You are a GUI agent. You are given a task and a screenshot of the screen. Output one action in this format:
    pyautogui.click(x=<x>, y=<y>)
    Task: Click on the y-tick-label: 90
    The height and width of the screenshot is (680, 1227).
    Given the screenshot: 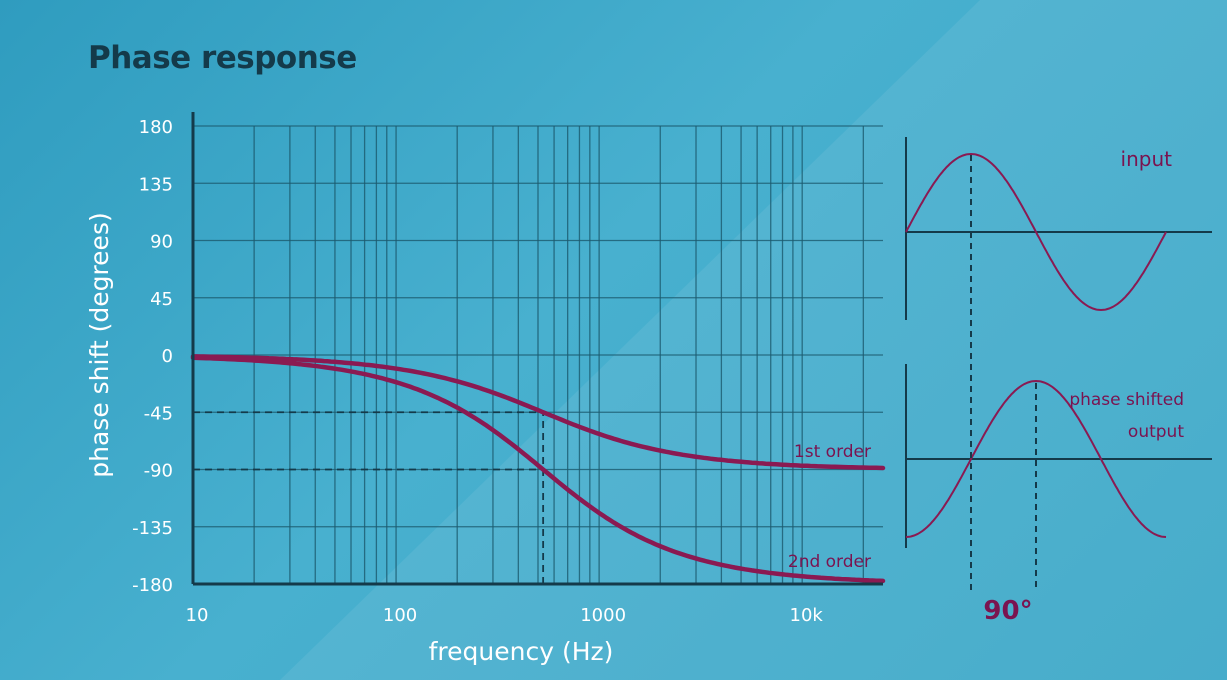 What is the action you would take?
    pyautogui.click(x=161, y=242)
    